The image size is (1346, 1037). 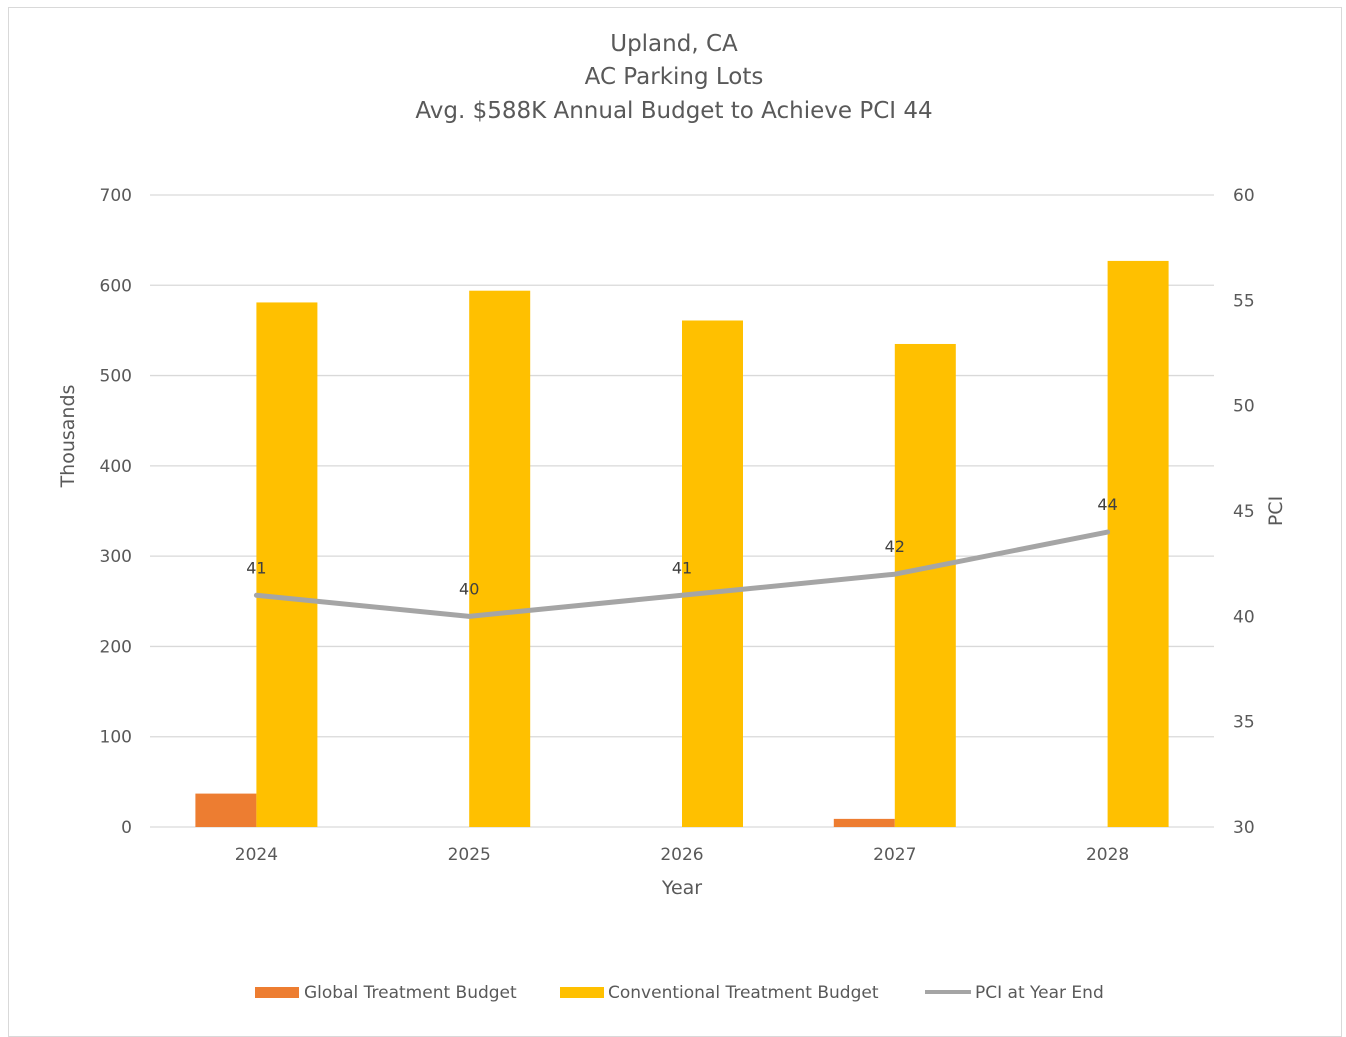 I want to click on y2-tick-label: 35, so click(x=1244, y=723).